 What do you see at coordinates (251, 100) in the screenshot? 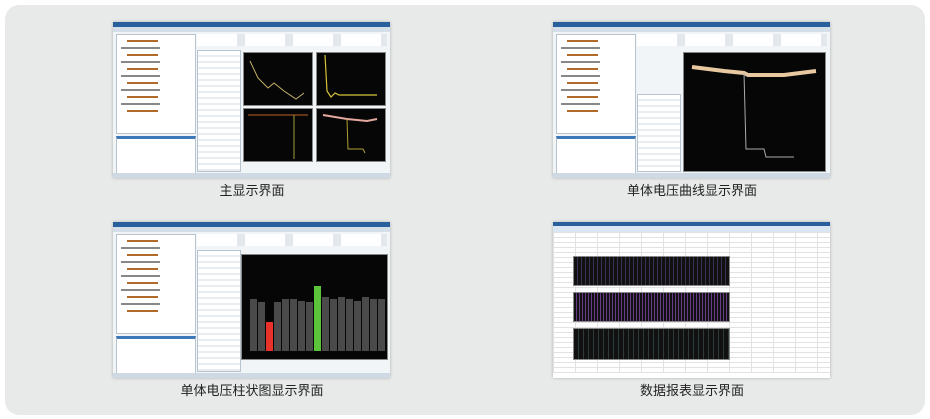
I see `main-display-screenshot` at bounding box center [251, 100].